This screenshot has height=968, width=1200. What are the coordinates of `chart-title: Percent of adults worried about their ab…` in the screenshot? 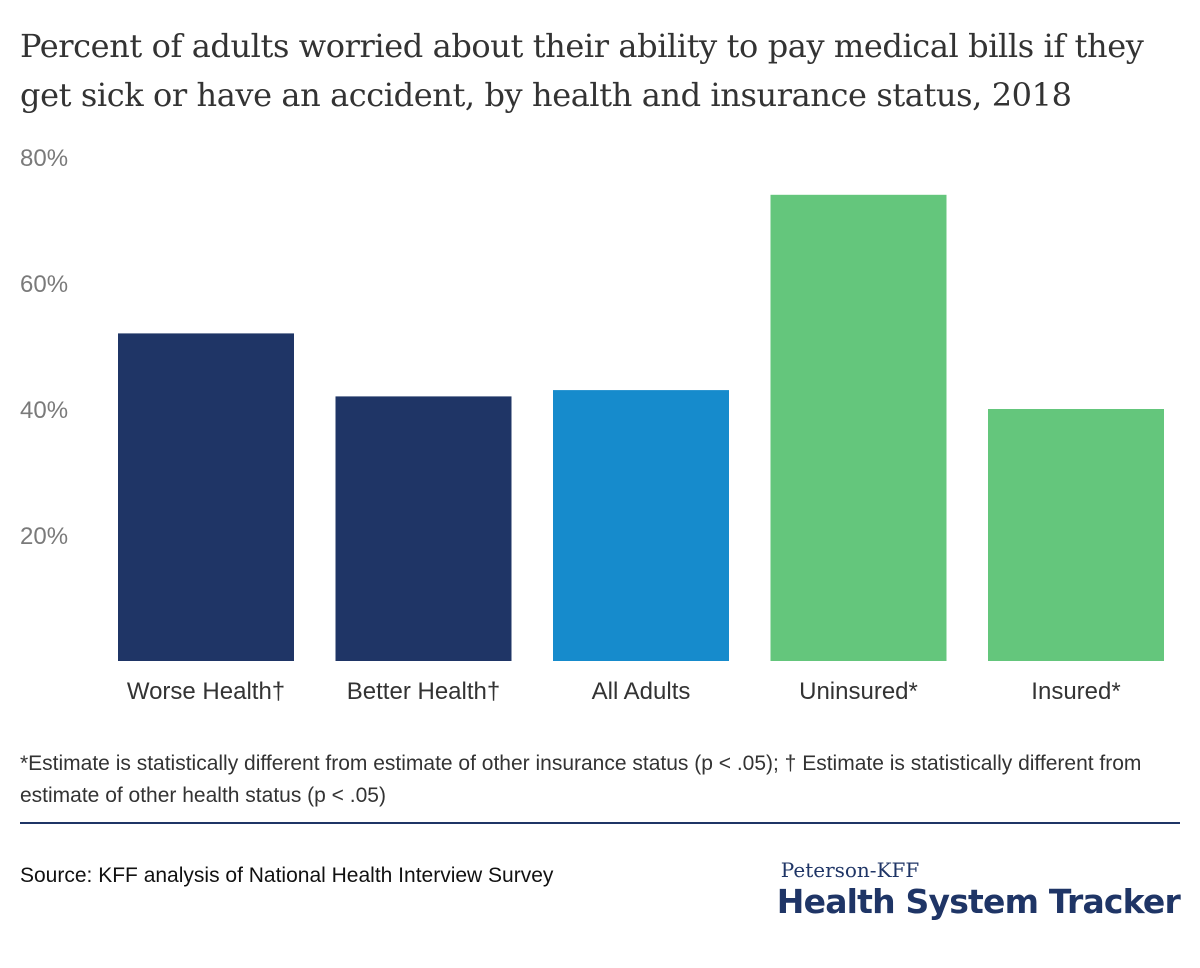 It's located at (582, 70).